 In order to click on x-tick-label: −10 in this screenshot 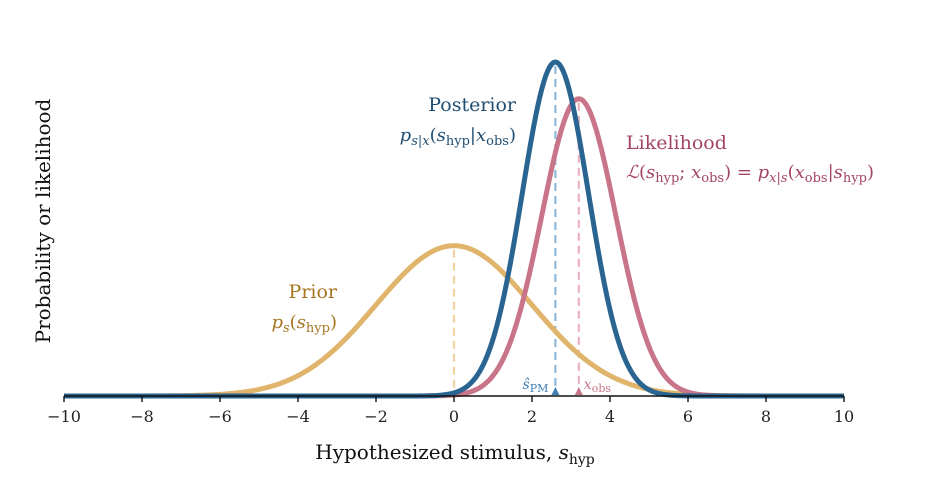, I will do `click(64, 416)`.